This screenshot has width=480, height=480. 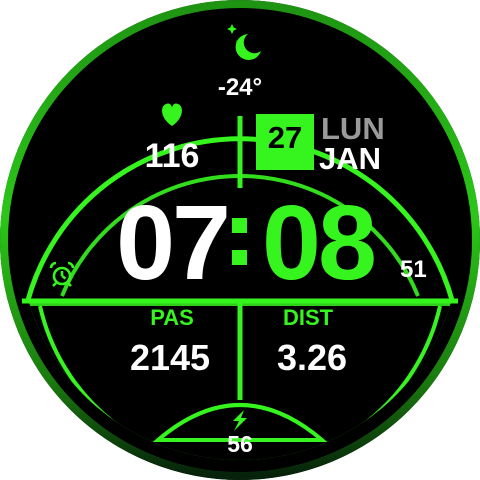 What do you see at coordinates (244, 42) in the screenshot?
I see `moon-stars-icon` at bounding box center [244, 42].